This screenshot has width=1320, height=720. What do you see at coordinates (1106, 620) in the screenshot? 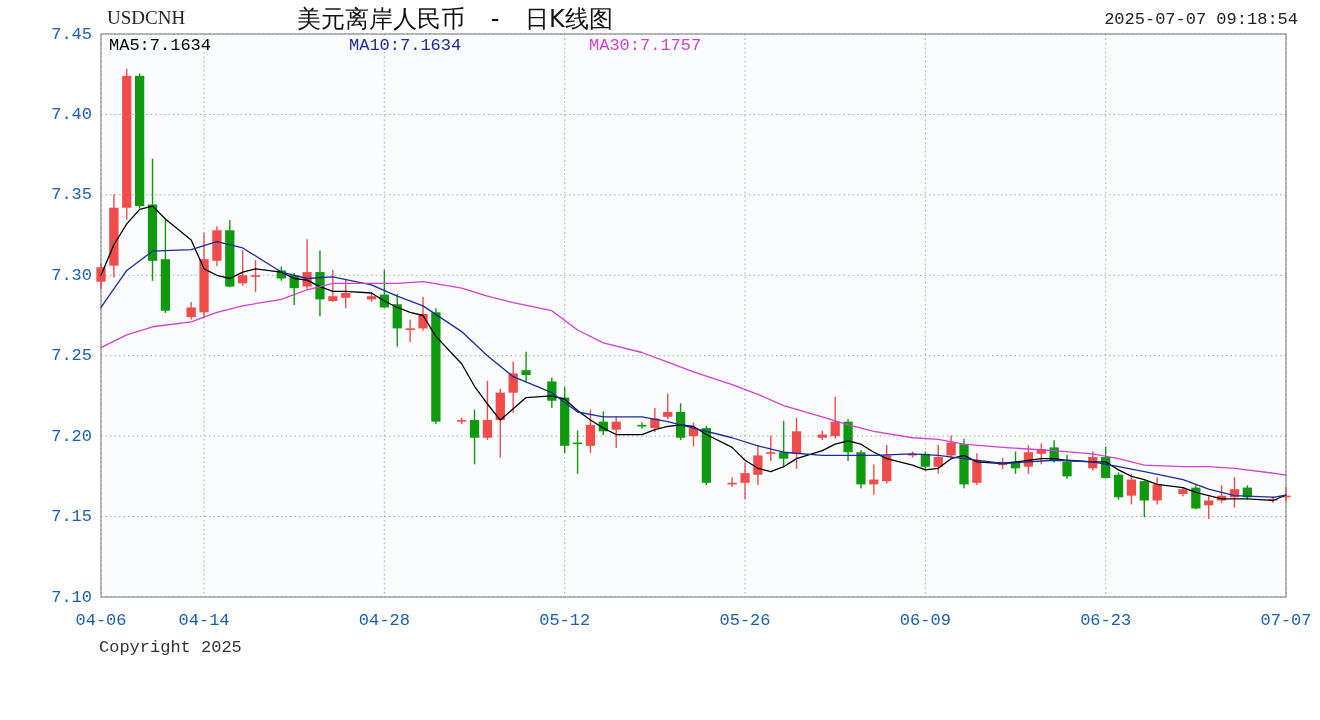
I see `x-tick-label: 06-23` at bounding box center [1106, 620].